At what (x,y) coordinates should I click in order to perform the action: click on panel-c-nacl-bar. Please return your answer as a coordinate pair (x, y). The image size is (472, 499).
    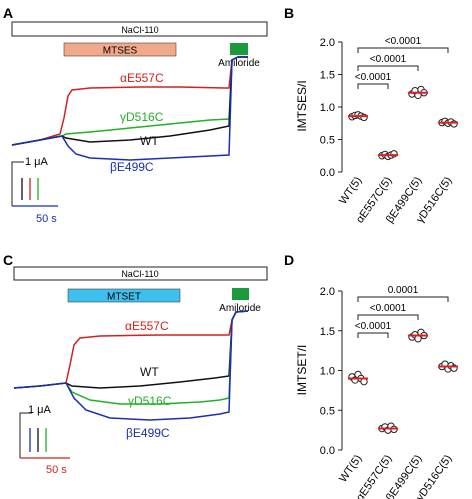
    Looking at the image, I should click on (140, 273).